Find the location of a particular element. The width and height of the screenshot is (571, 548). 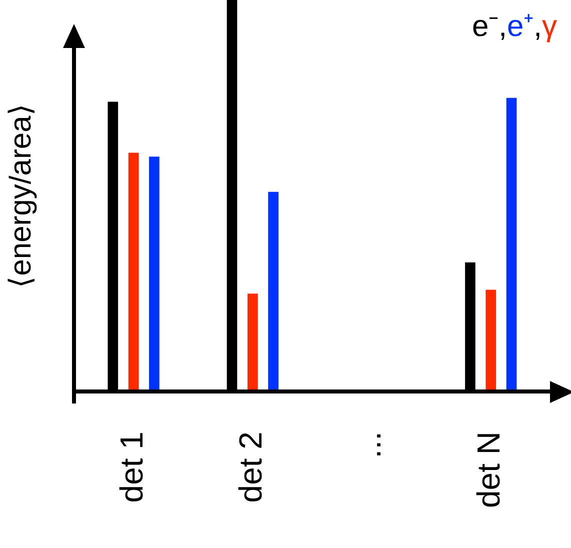

x-tick-label: det 1 is located at coordinates (131, 467).